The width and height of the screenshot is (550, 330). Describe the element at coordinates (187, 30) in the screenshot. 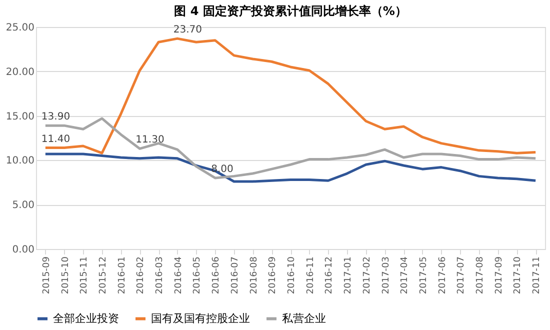

I see `annotation: 23.70` at that location.